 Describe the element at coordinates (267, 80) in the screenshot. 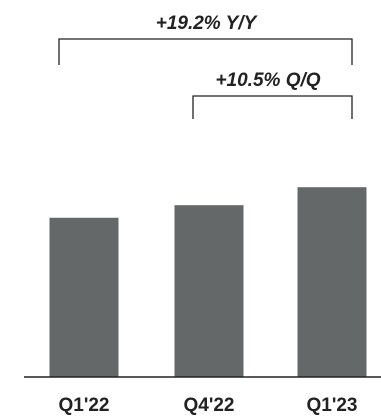

I see `qoq-annotation-label: +10.5% Q/Q` at that location.